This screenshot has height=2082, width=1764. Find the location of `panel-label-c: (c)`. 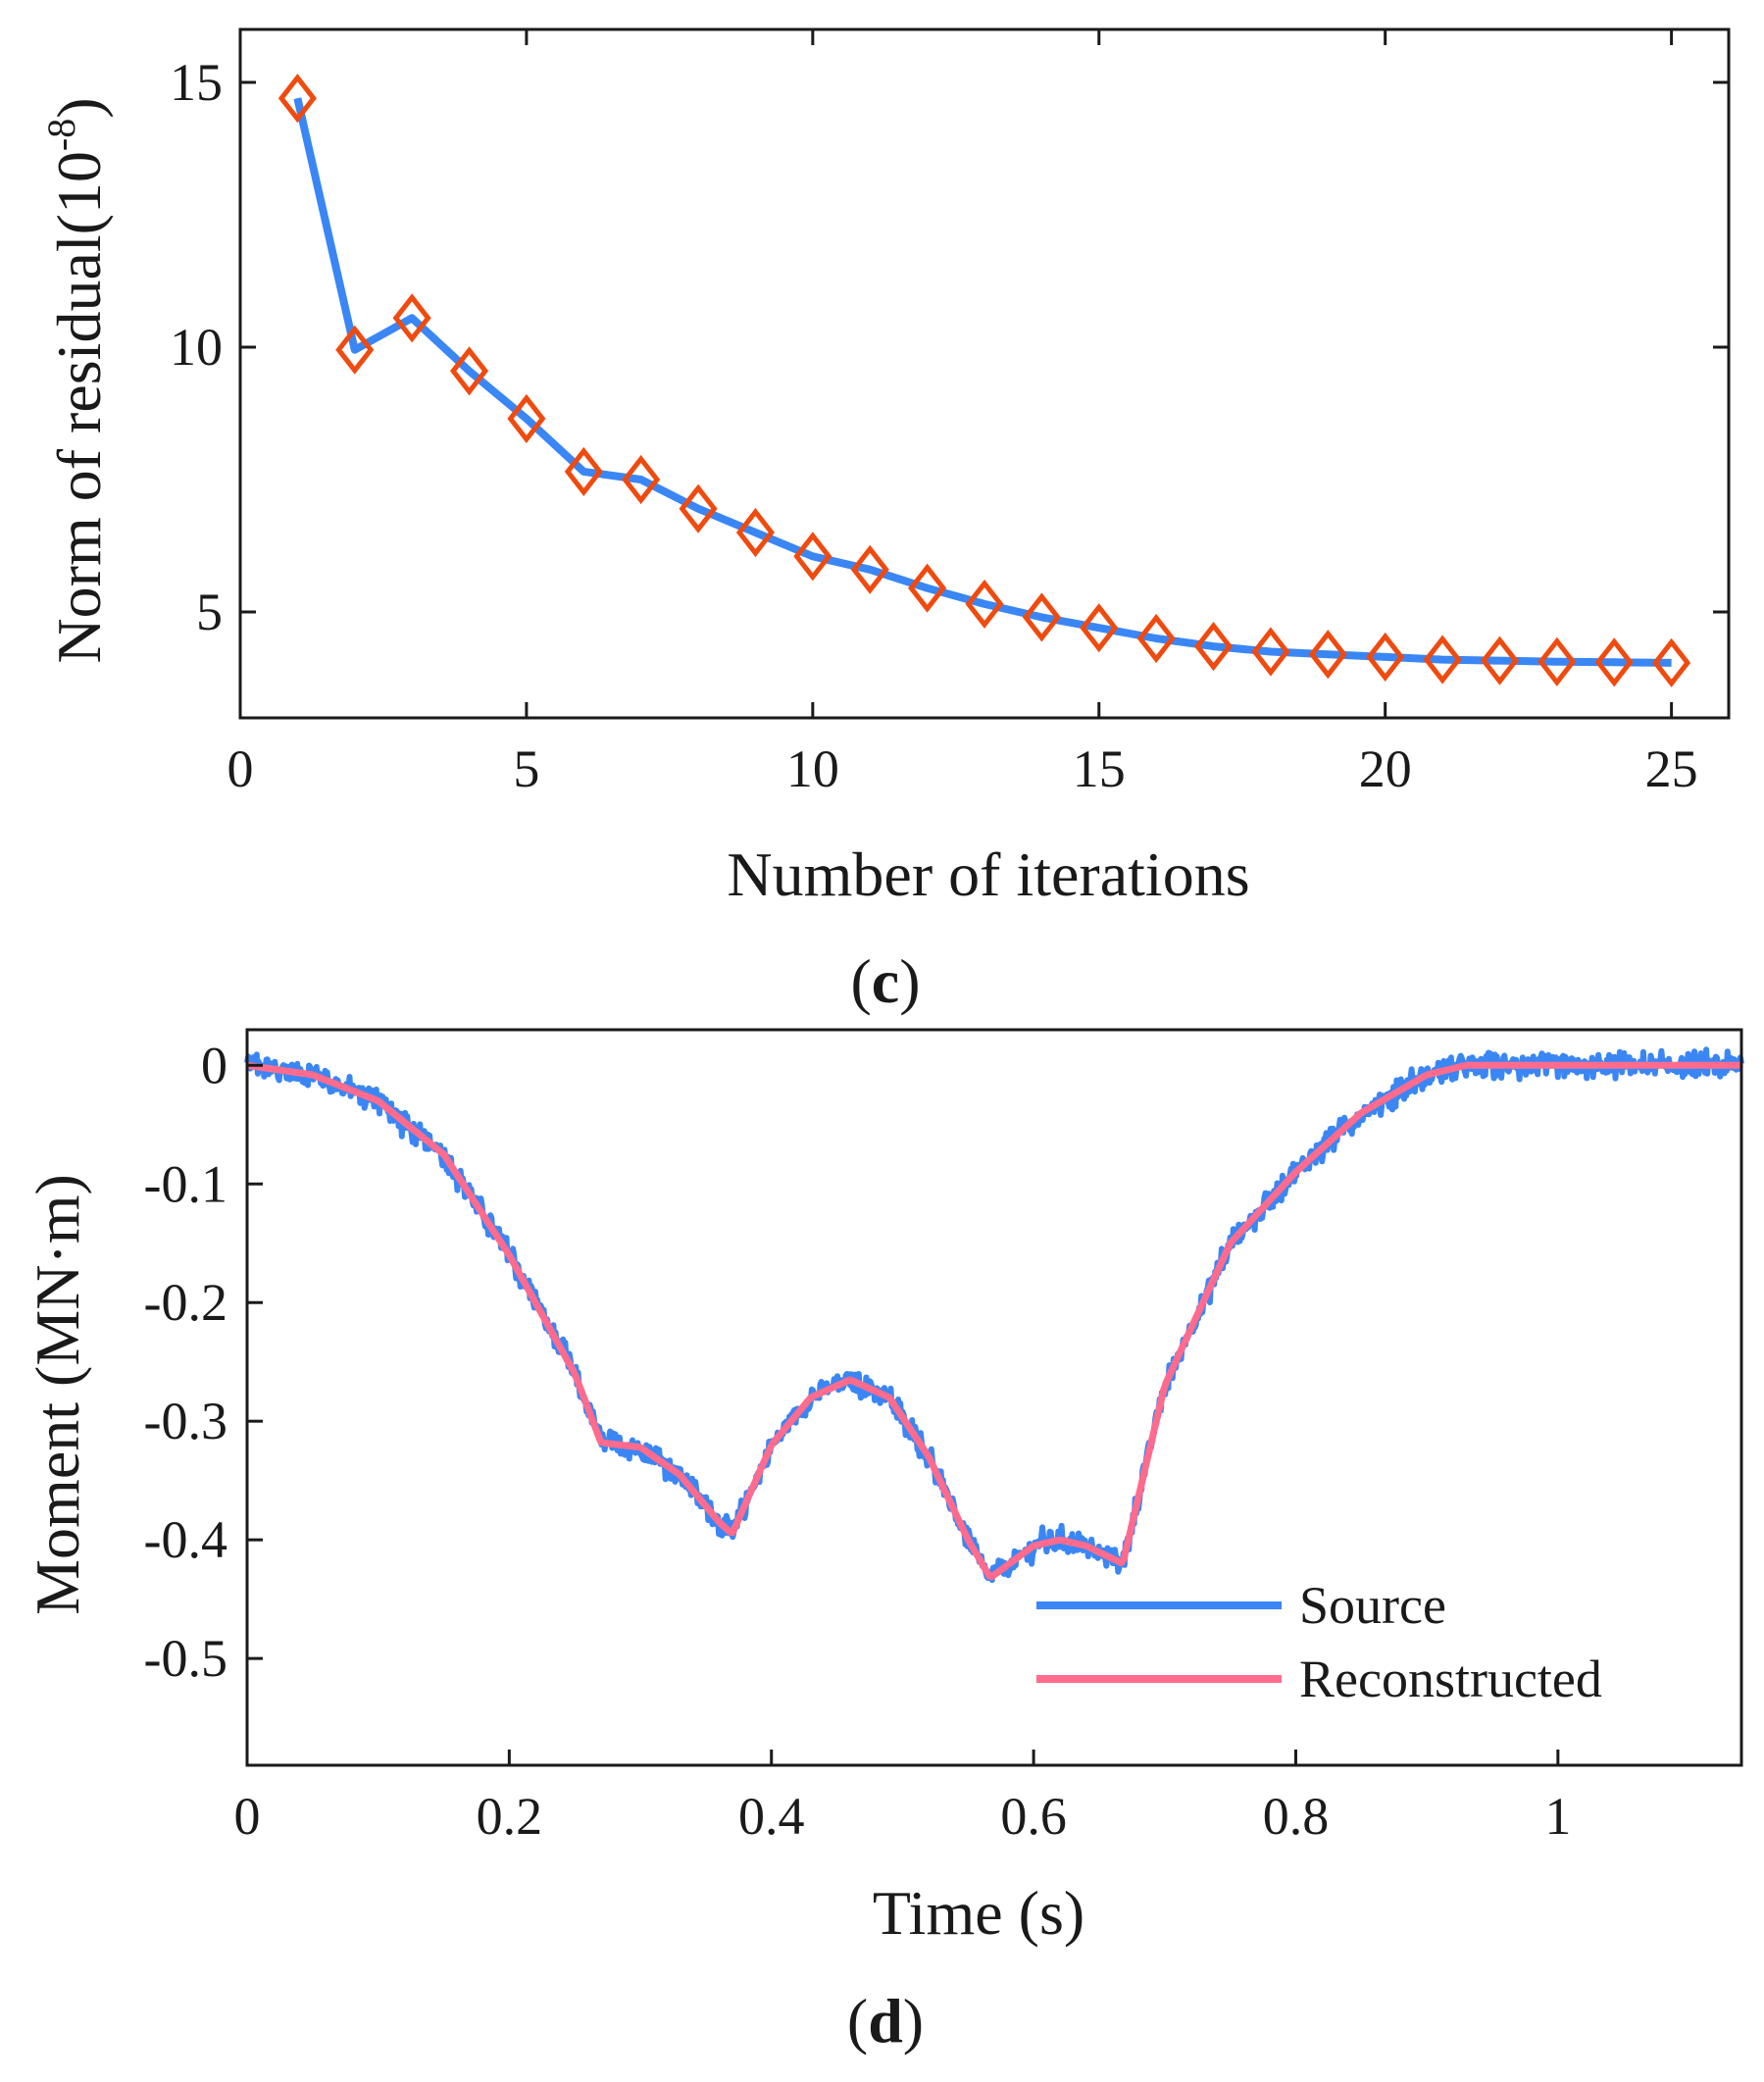

panel-label-c: (c) is located at coordinates (885, 981).